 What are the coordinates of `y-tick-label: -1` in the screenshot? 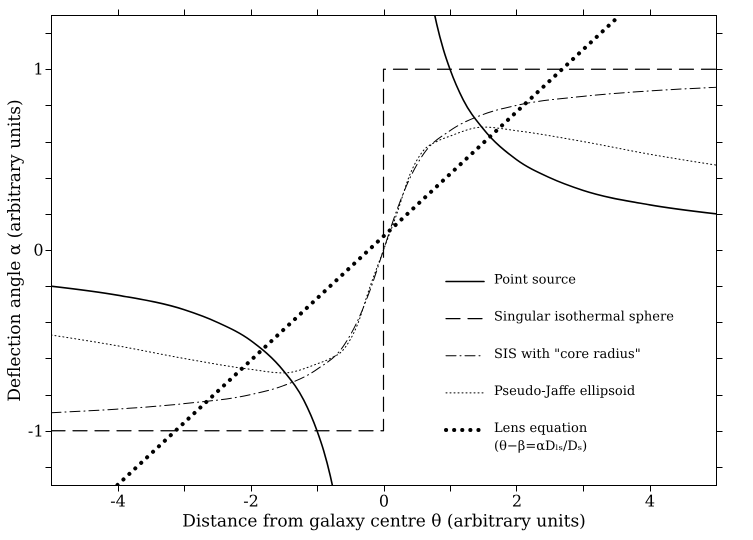 It's located at (36, 430).